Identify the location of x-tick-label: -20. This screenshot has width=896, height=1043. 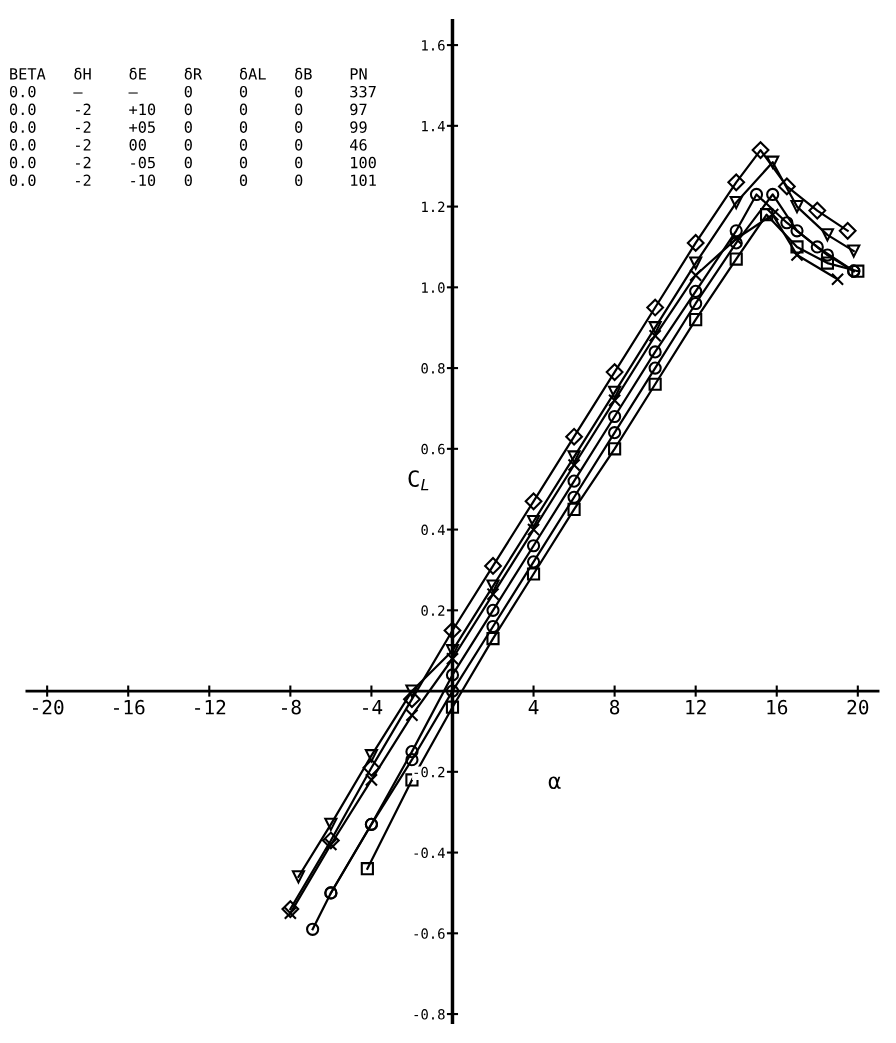
(48, 707).